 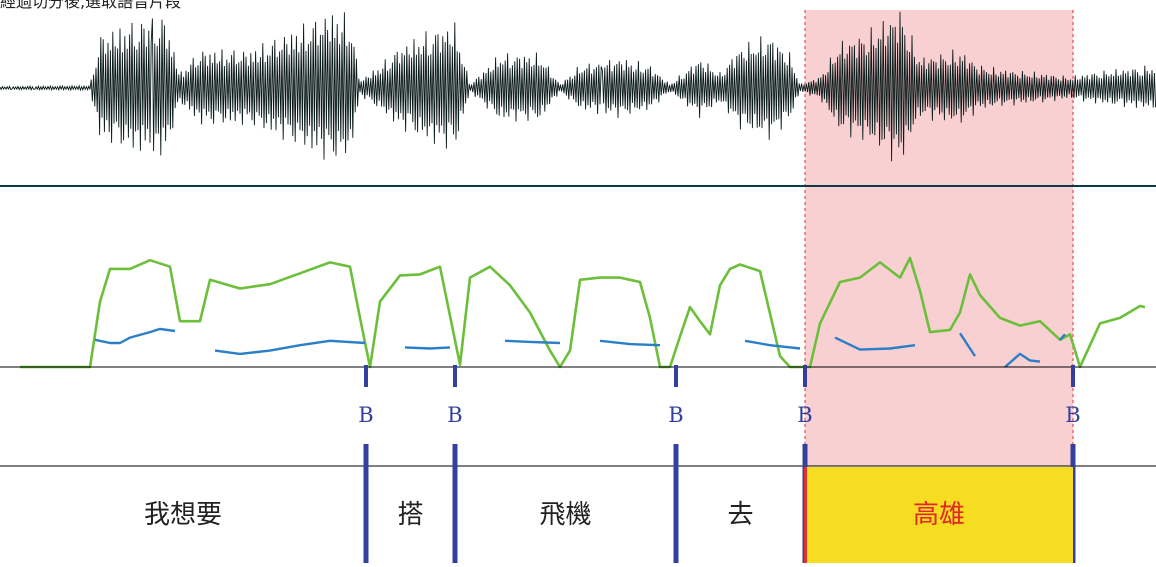 What do you see at coordinates (91, 5) in the screenshot?
I see `header-caption: 經過切分後,選取語音片段` at bounding box center [91, 5].